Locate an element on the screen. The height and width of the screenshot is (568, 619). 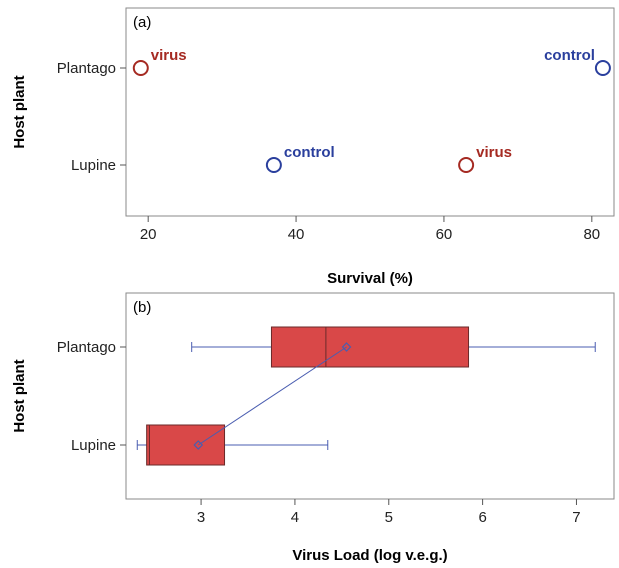
panel-a-y-tick-label: Plantago is located at coordinates (86, 68).